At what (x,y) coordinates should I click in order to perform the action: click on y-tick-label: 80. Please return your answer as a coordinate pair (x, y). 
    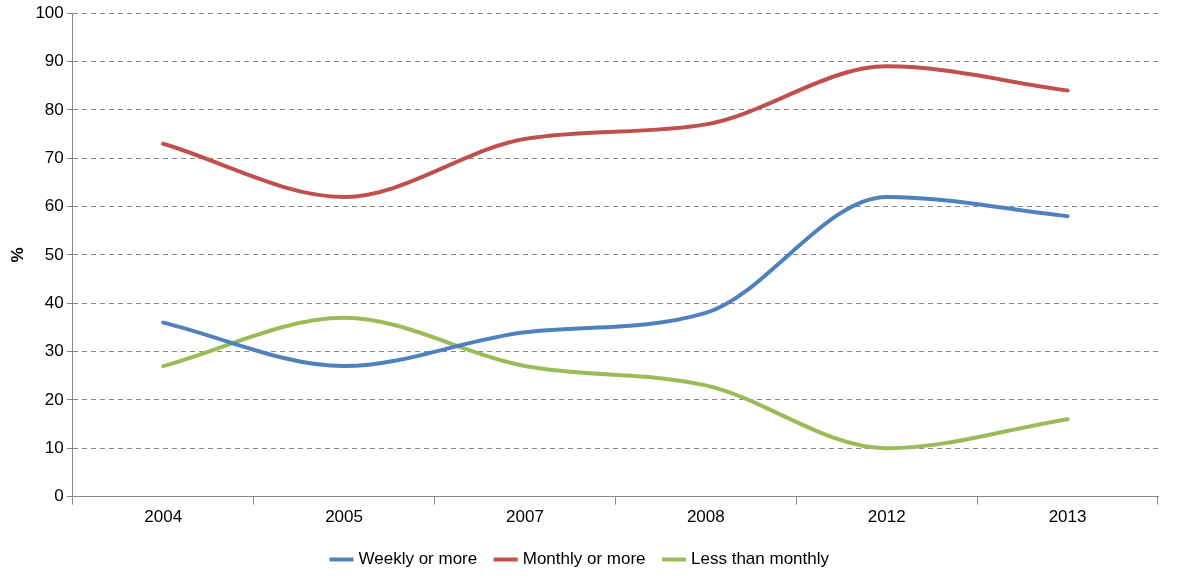
    Looking at the image, I should click on (54, 109).